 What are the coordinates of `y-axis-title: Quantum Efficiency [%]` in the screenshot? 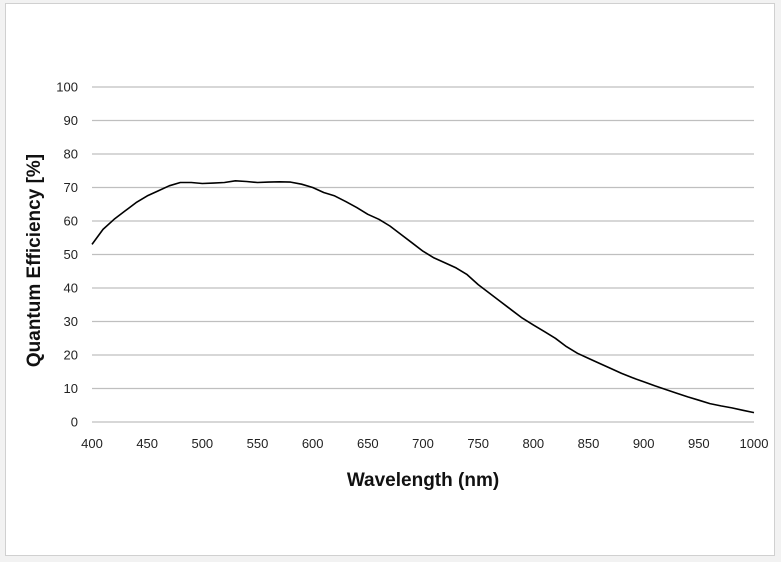 It's located at (34, 260).